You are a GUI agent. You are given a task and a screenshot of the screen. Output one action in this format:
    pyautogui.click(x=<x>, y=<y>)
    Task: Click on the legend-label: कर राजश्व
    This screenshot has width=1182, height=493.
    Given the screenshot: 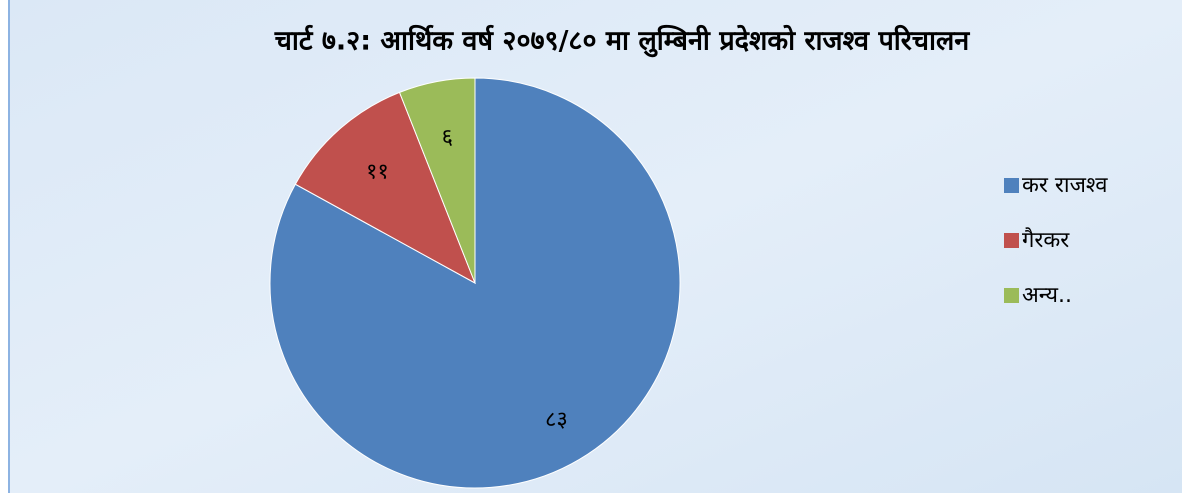 What is the action you would take?
    pyautogui.click(x=1065, y=185)
    